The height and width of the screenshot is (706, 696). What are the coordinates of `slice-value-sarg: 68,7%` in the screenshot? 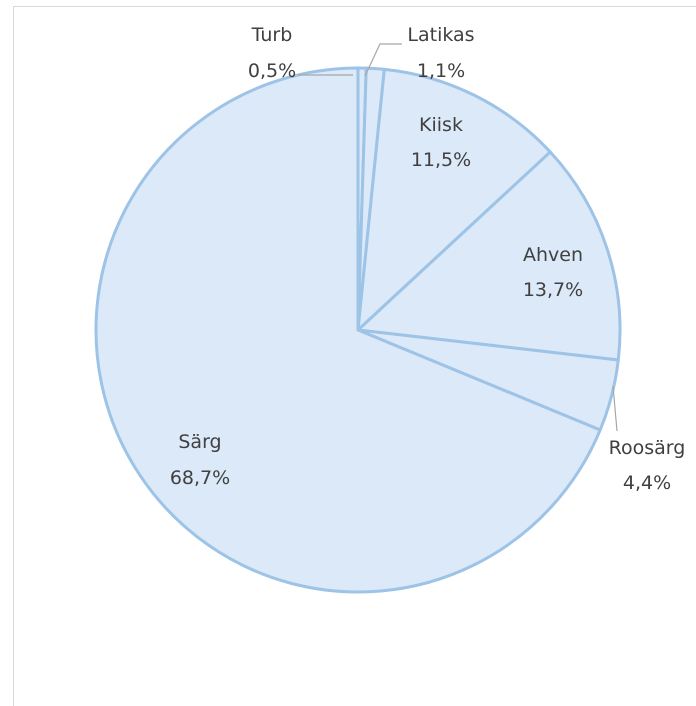 It's located at (200, 478).